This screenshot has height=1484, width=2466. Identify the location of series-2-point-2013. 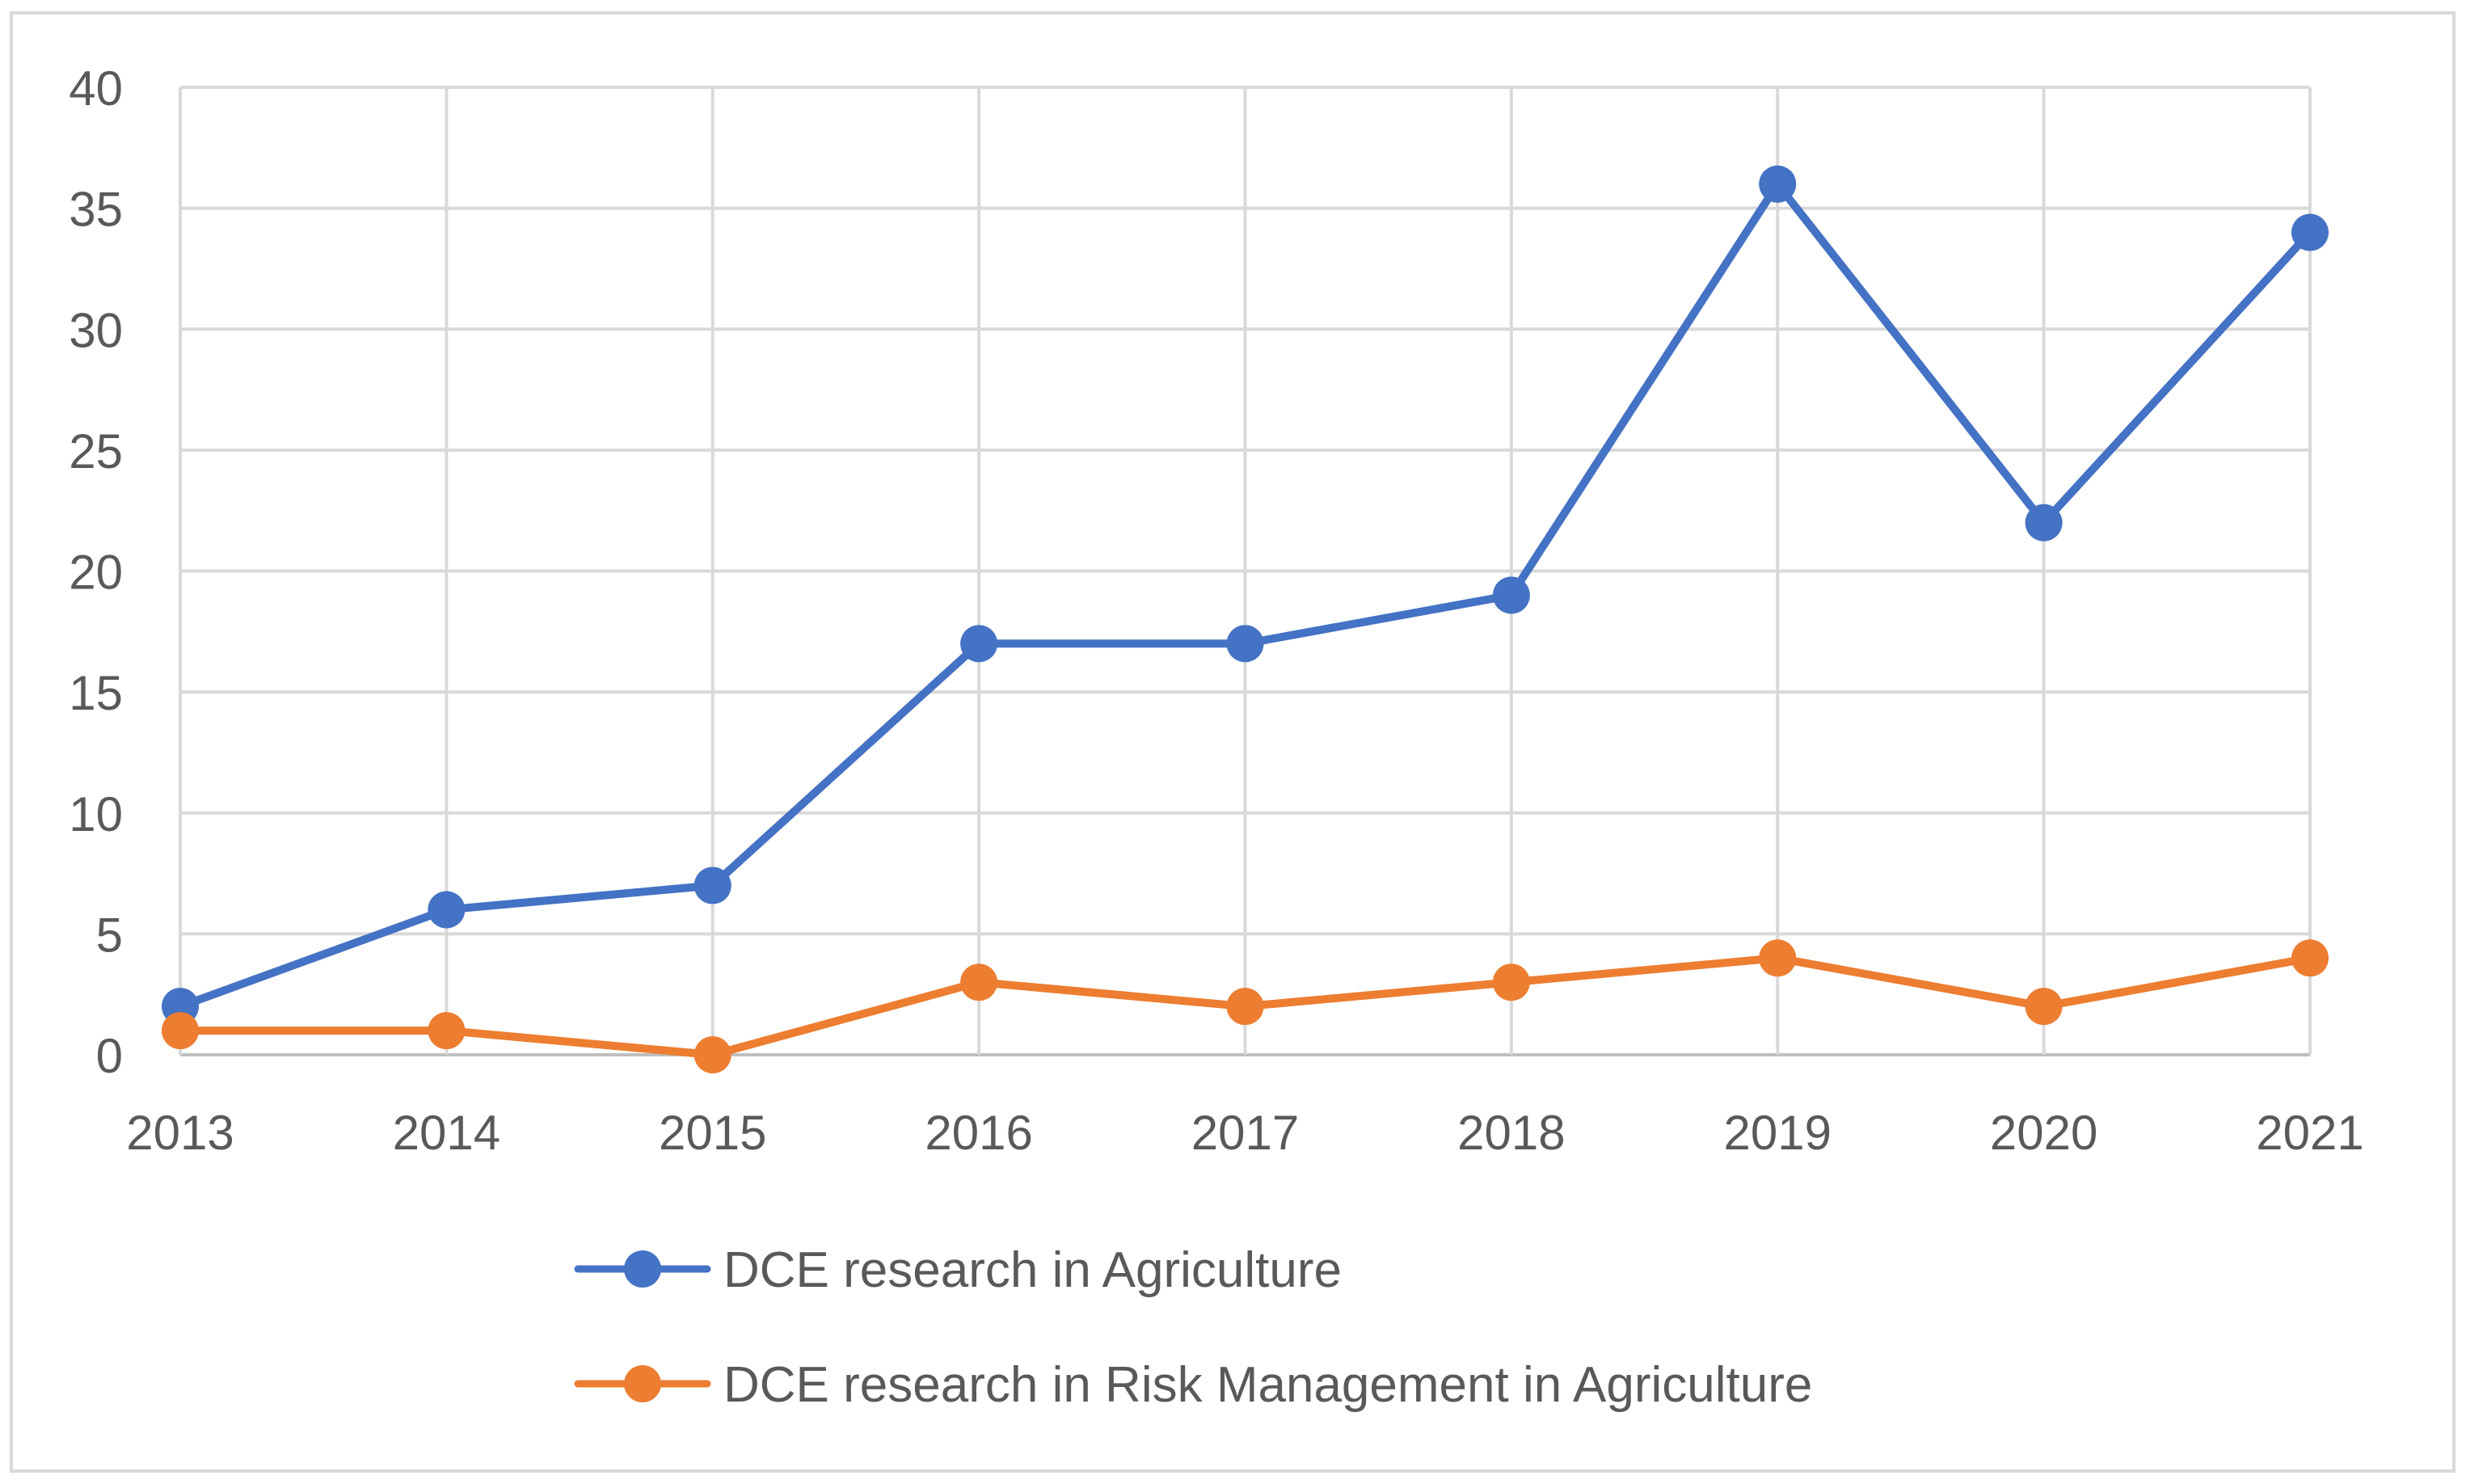
(181, 1031).